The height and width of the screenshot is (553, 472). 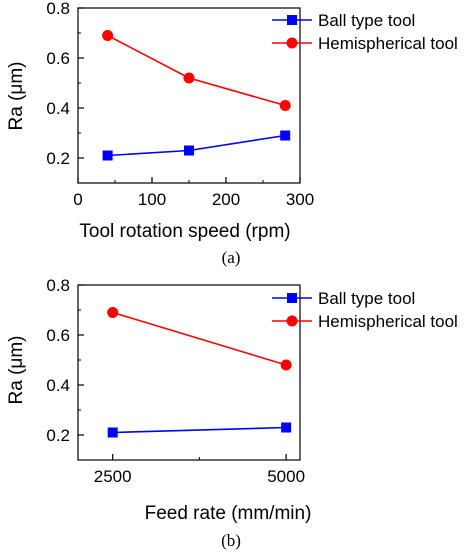 I want to click on tick-marks, so click(x=182, y=372).